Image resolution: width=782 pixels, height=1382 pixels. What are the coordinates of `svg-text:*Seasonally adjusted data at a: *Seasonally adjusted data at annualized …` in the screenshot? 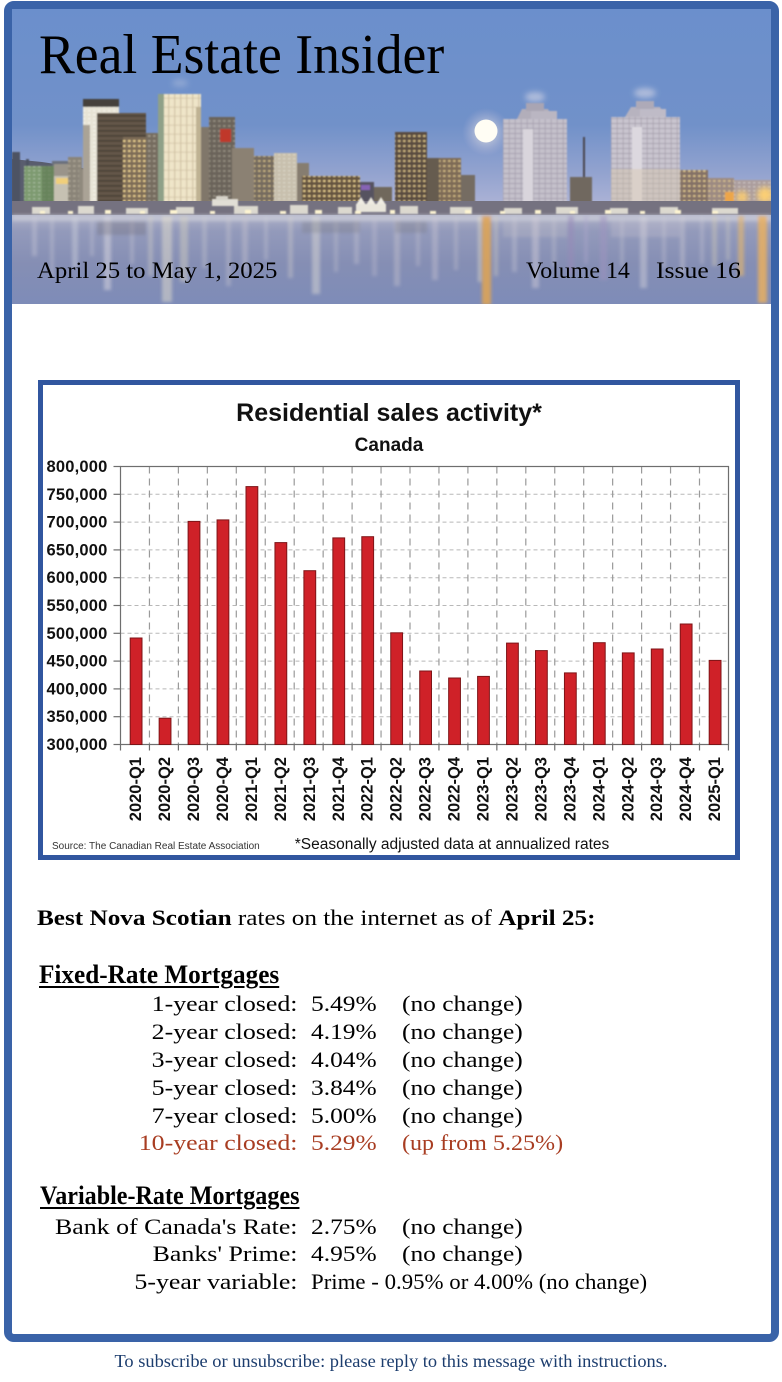 It's located at (452, 844).